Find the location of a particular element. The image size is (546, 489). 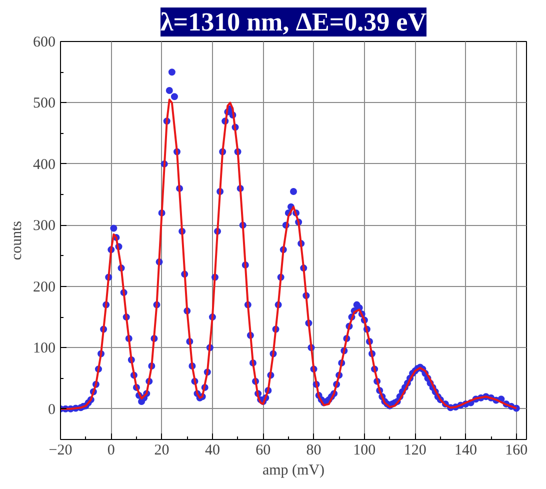

y-tick-label: 500 is located at coordinates (44, 104).